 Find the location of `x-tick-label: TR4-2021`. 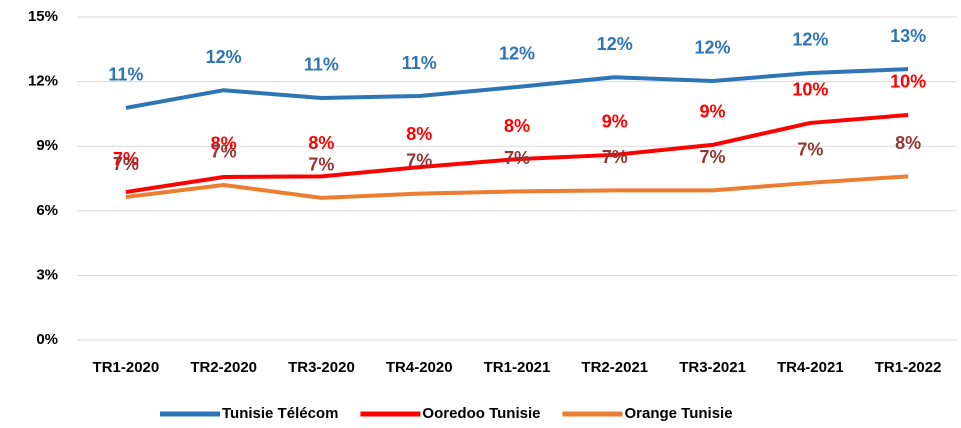

x-tick-label: TR4-2021 is located at coordinates (810, 367).